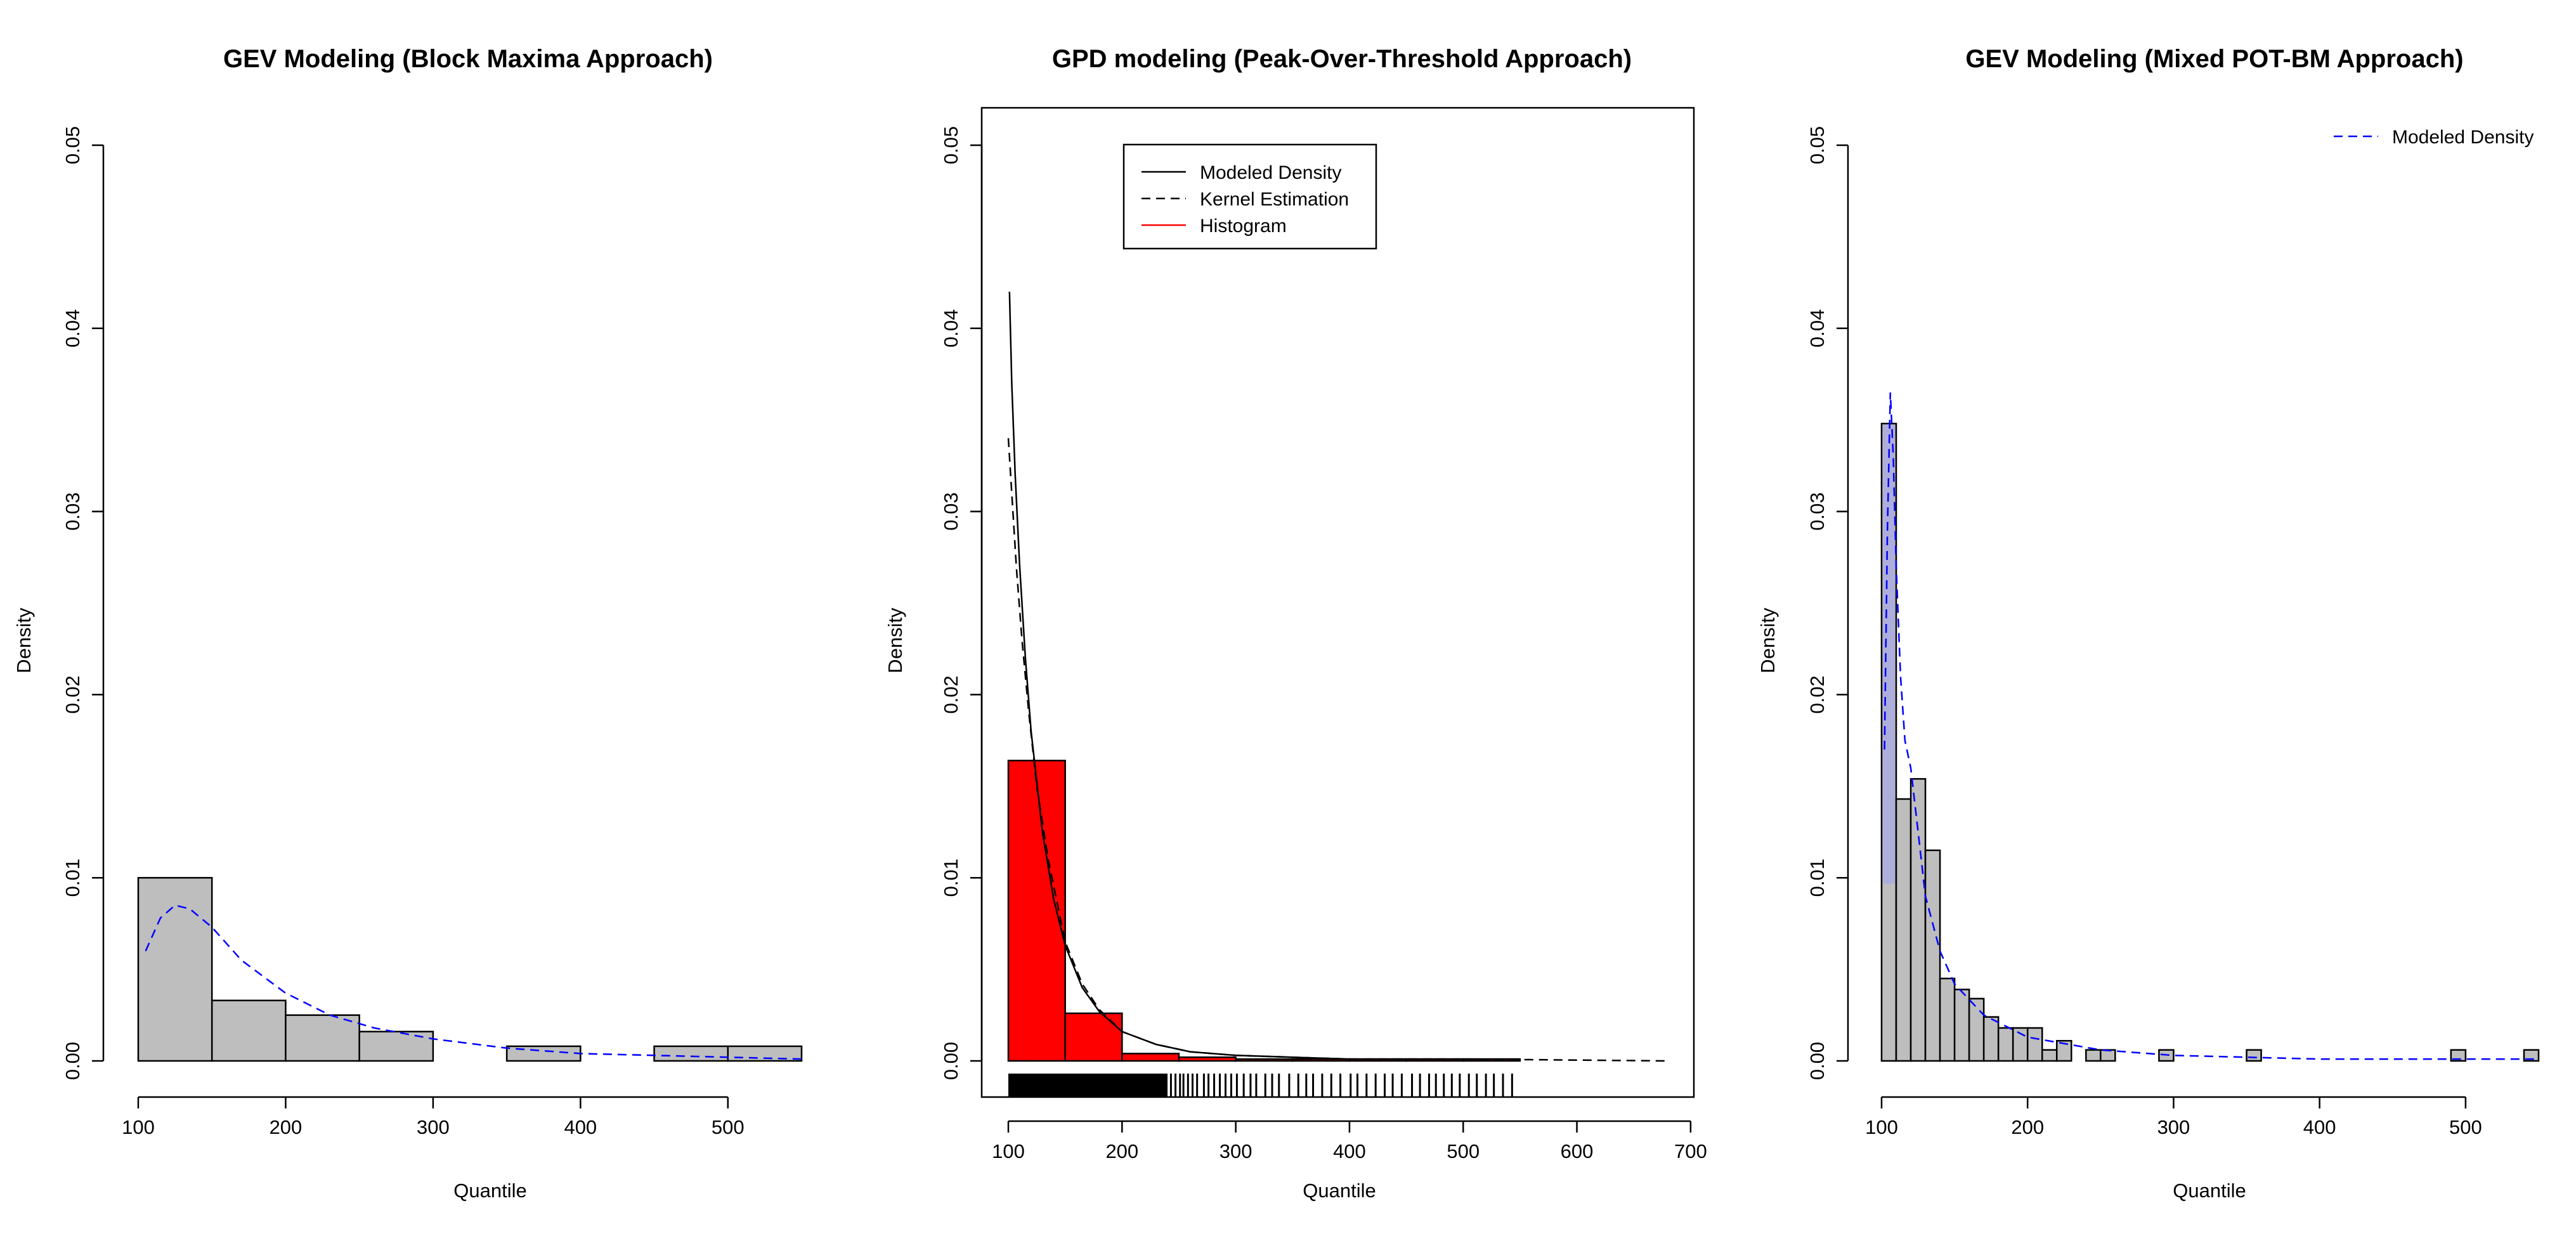 The height and width of the screenshot is (1241, 2576). What do you see at coordinates (1890, 654) in the screenshot?
I see `histogram-bar-highlight` at bounding box center [1890, 654].